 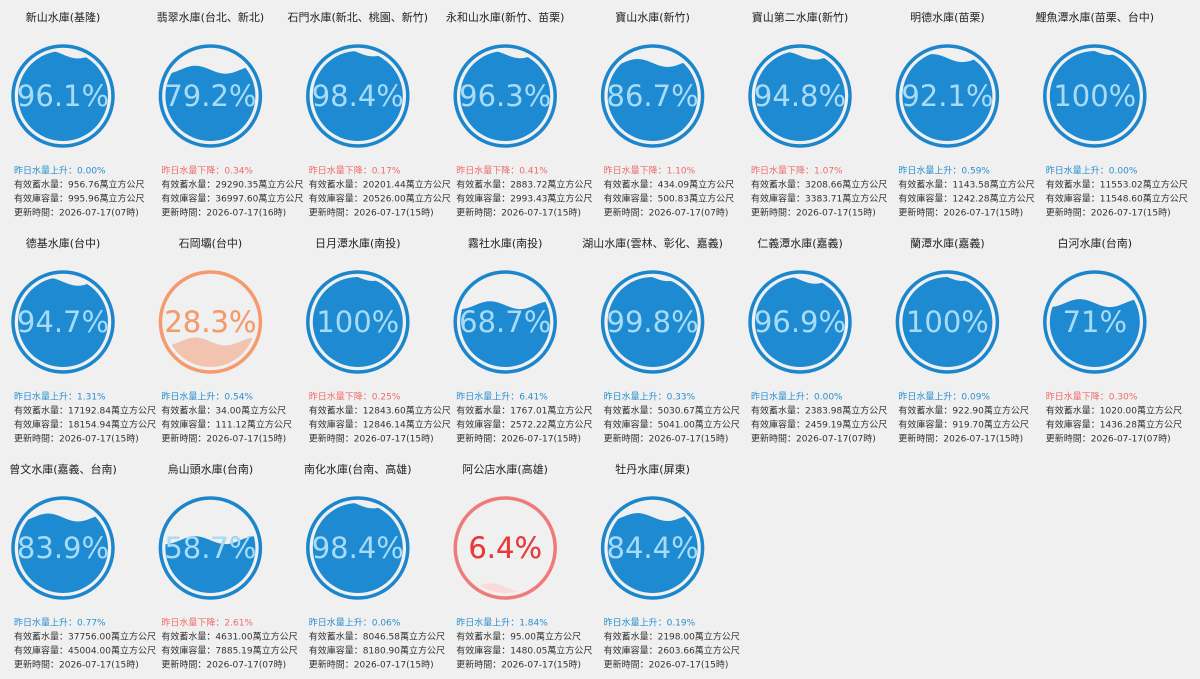 What do you see at coordinates (672, 425) in the screenshot?
I see `capacity-text: 有效庫容量：5041.00萬立方公尺` at bounding box center [672, 425].